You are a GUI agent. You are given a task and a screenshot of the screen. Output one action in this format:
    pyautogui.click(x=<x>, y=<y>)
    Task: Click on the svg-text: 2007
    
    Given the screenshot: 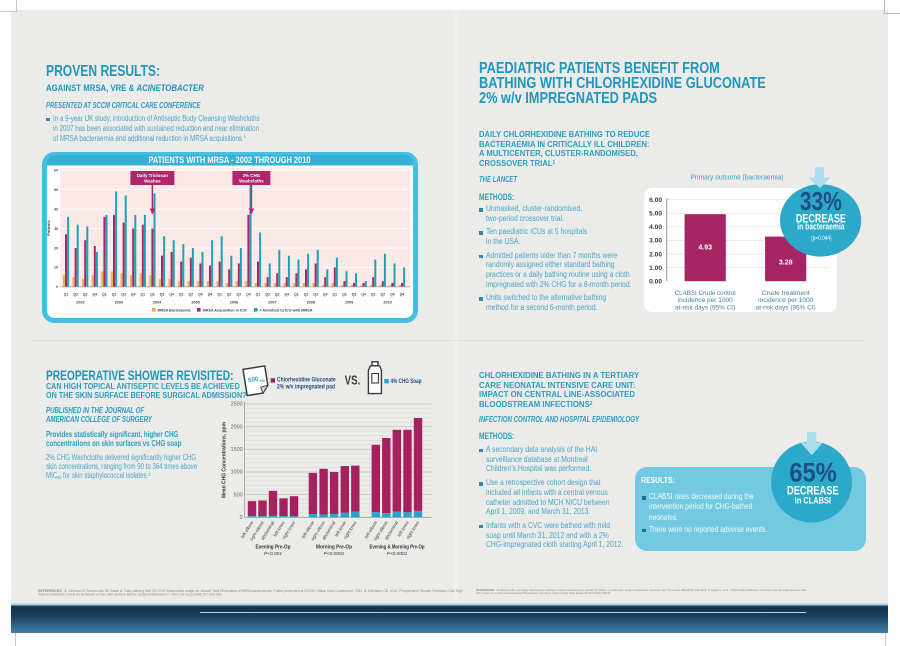 What is the action you would take?
    pyautogui.click(x=272, y=303)
    